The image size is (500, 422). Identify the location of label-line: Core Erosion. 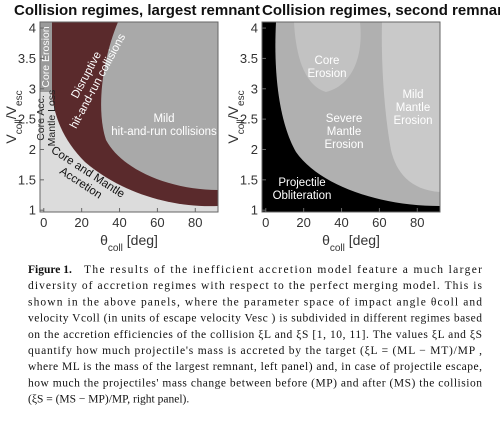
(46, 56).